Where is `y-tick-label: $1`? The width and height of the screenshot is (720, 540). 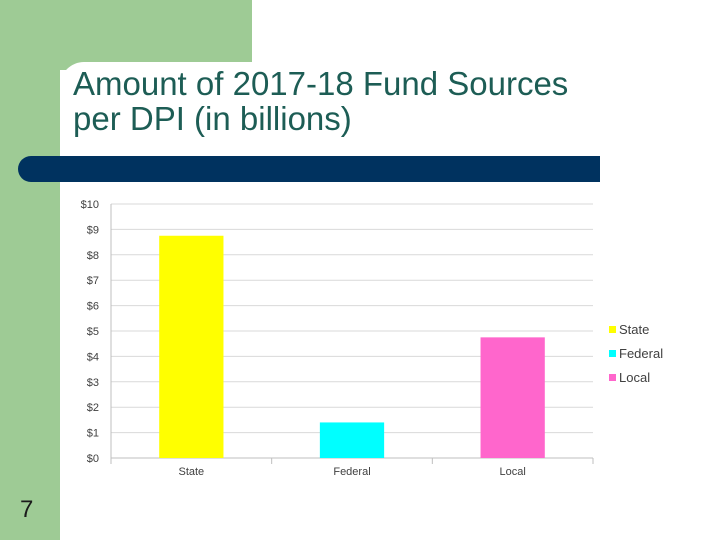 y-tick-label: $1 is located at coordinates (93, 434).